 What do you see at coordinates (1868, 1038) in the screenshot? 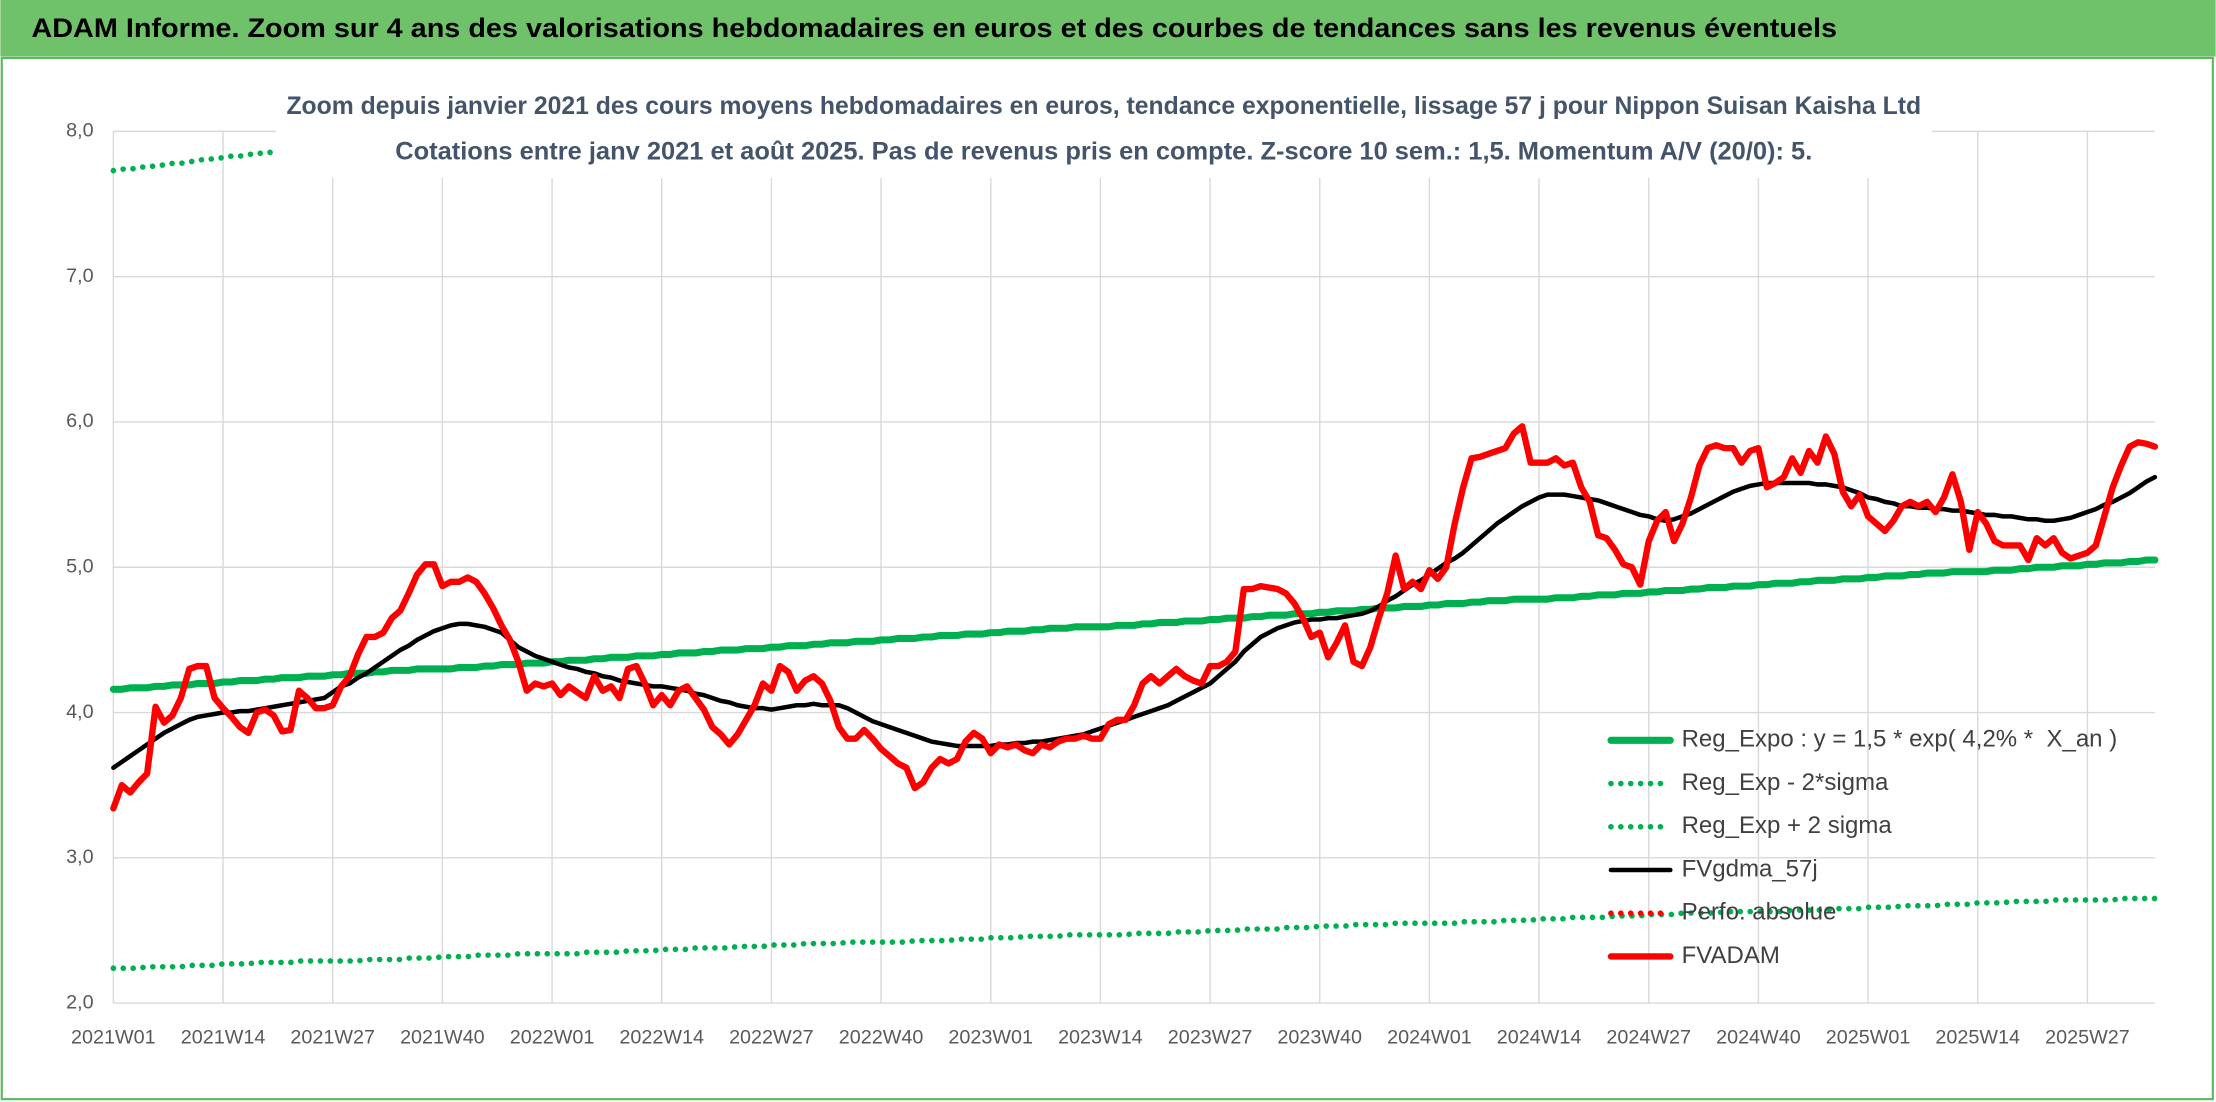
I see `x-tick-label: 2025W01` at bounding box center [1868, 1038].